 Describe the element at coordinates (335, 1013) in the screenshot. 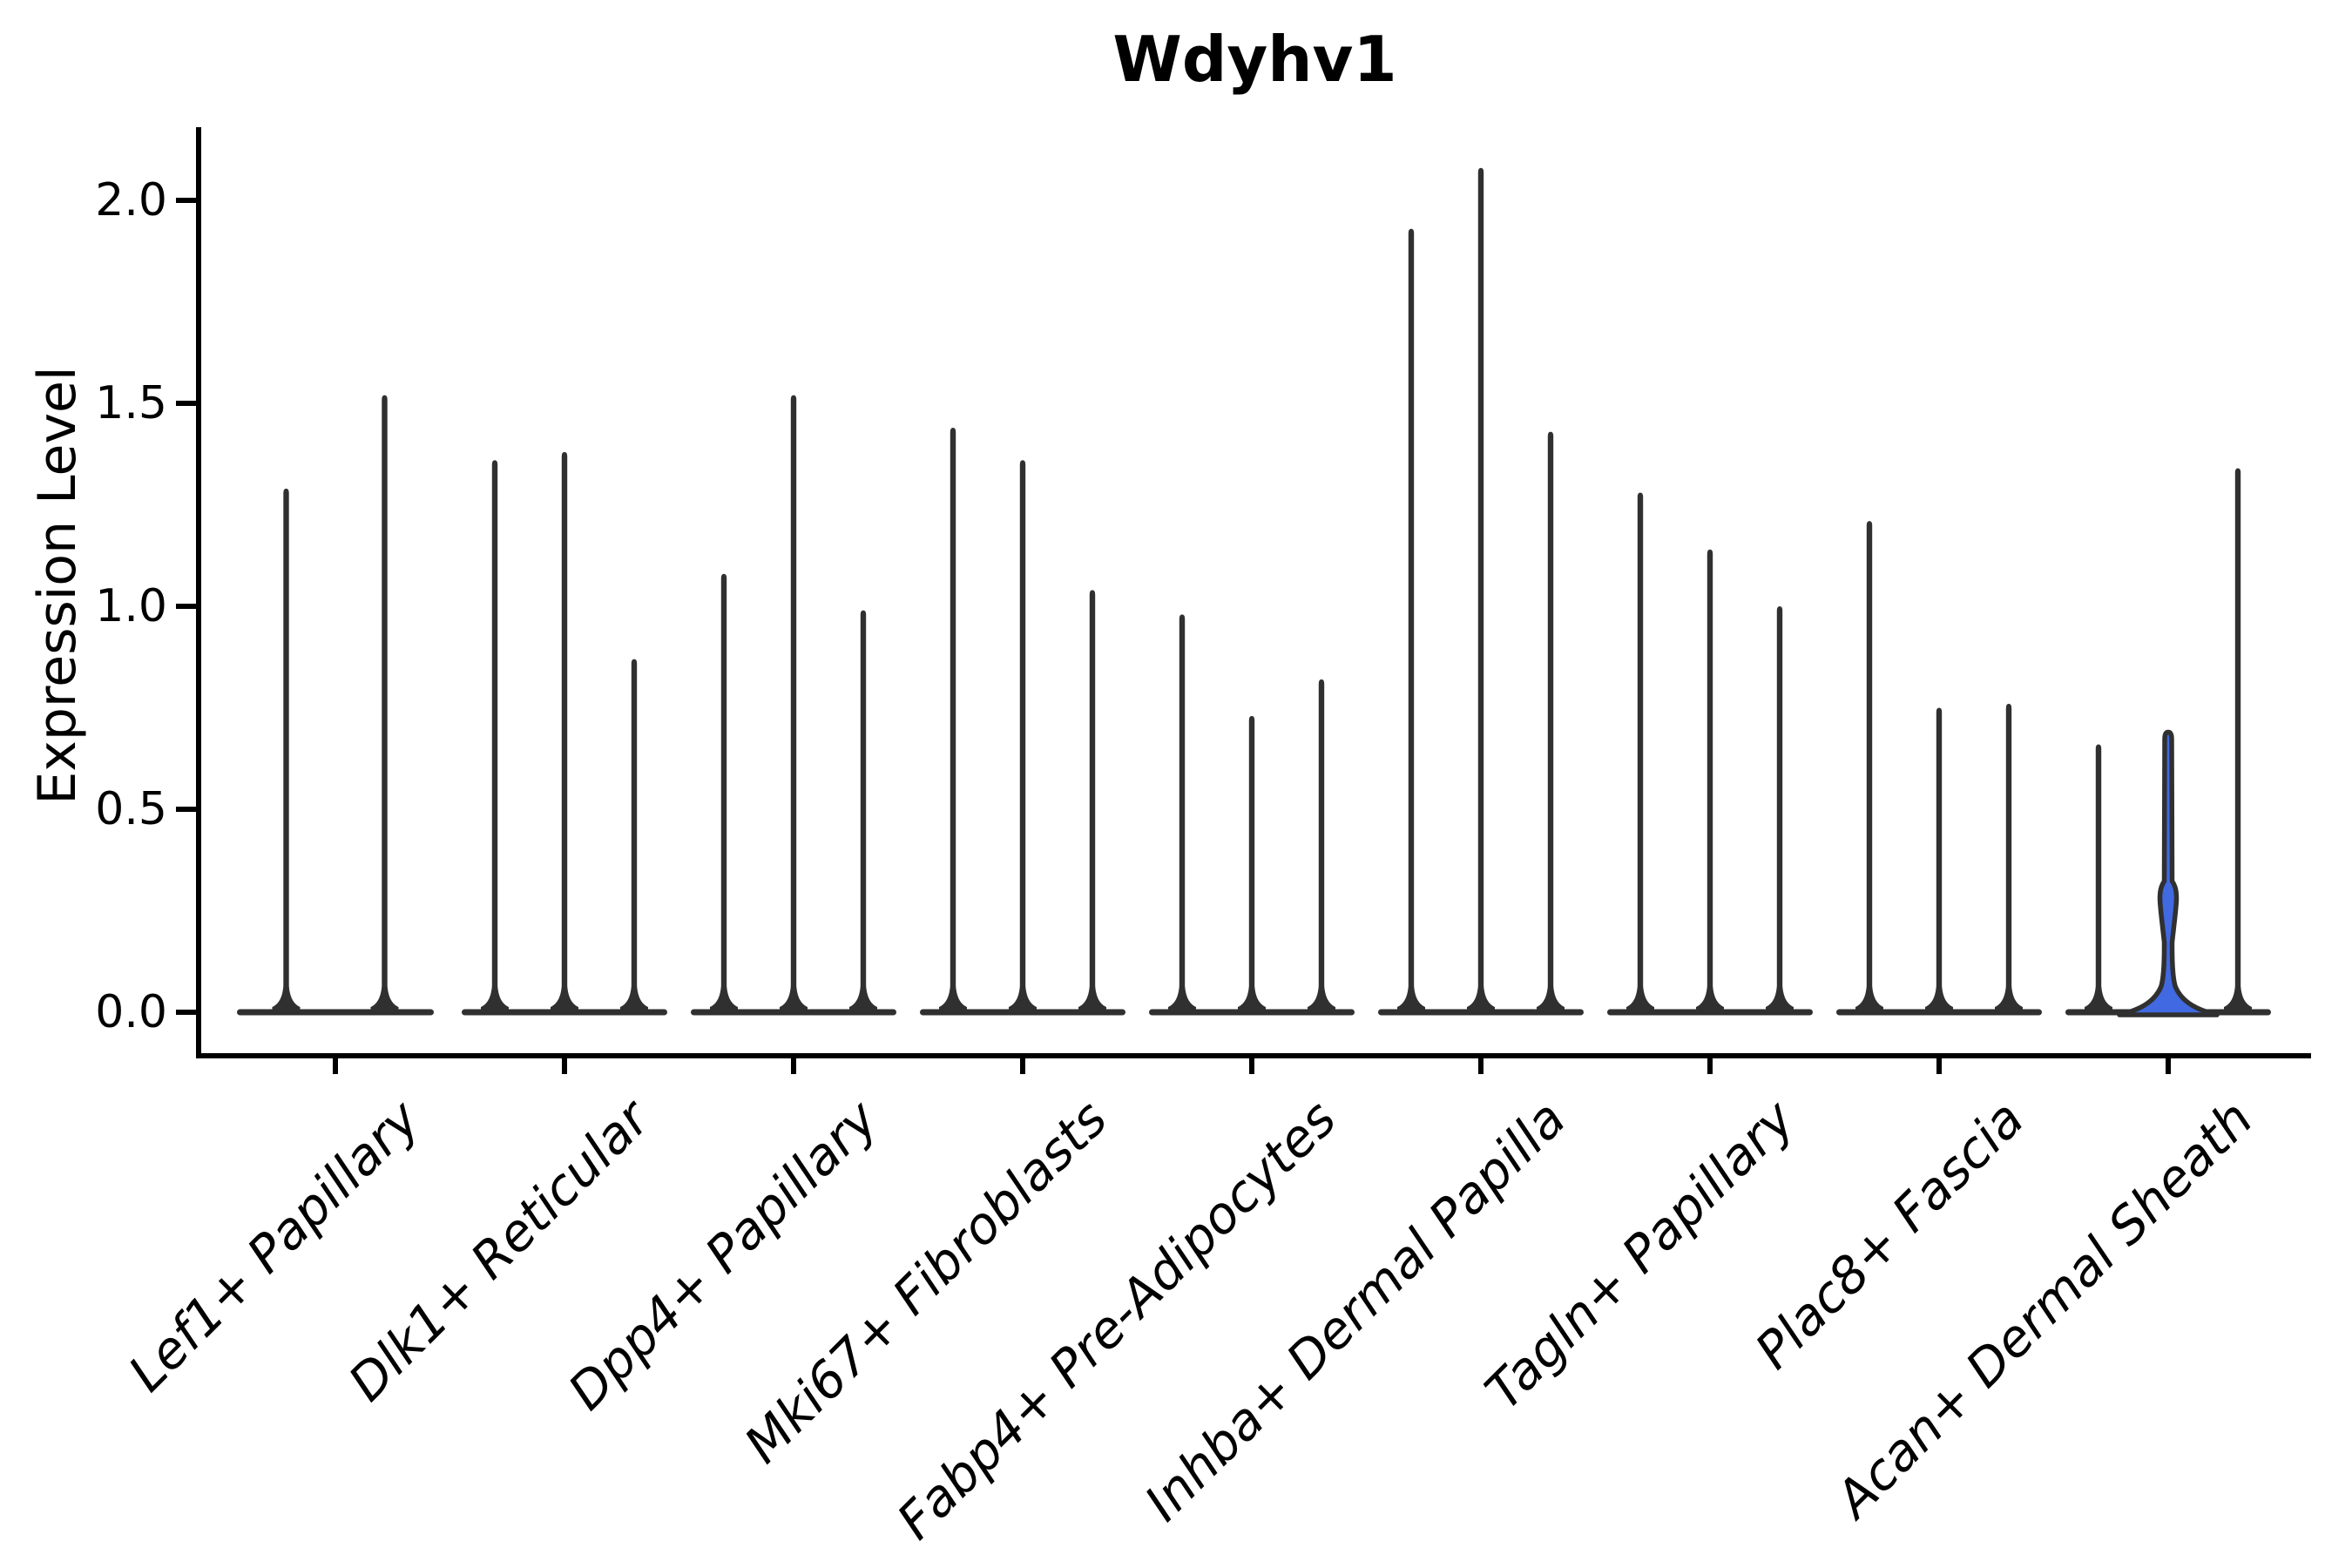

I see `violin-baseline` at that location.